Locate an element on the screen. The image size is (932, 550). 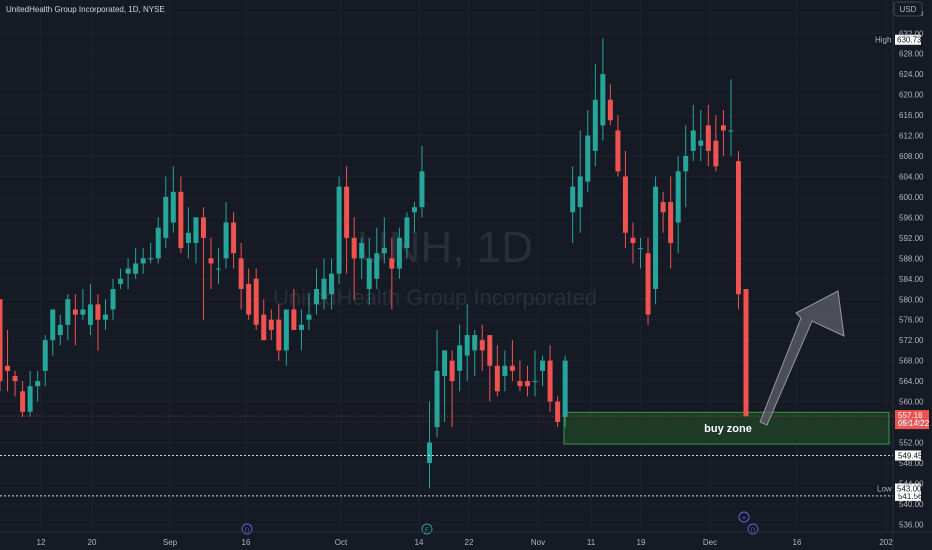
price-tick-label: 580.00 is located at coordinates (911, 299).